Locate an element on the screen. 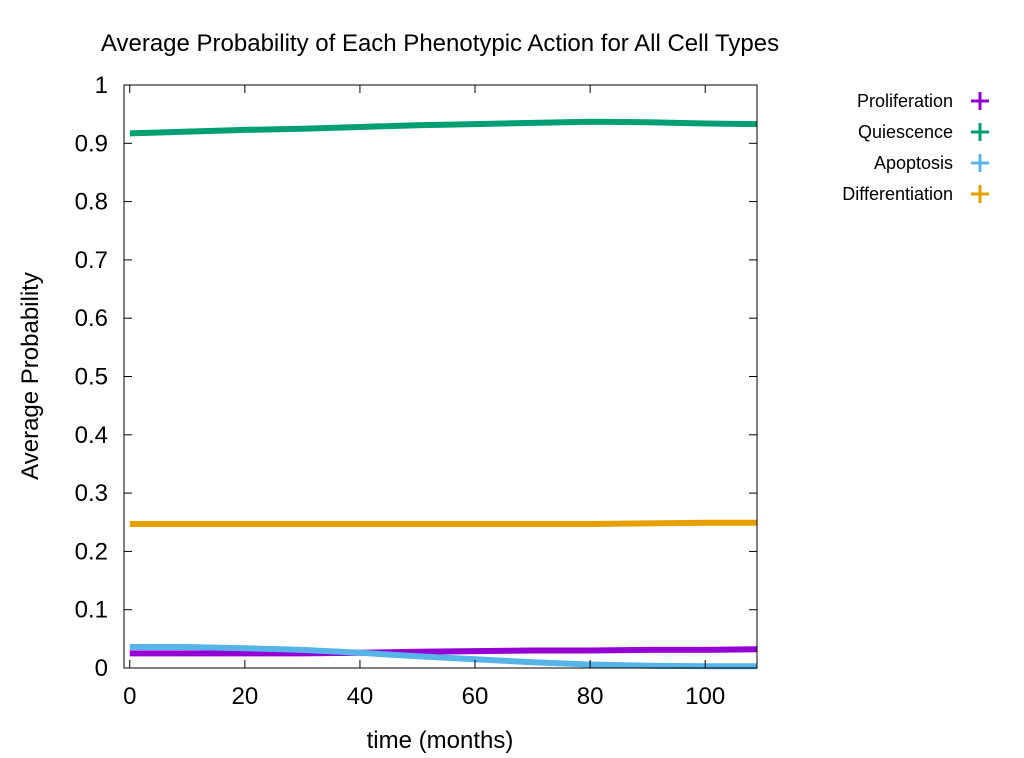  legend-label-quiescence: Quiescence is located at coordinates (905, 132).